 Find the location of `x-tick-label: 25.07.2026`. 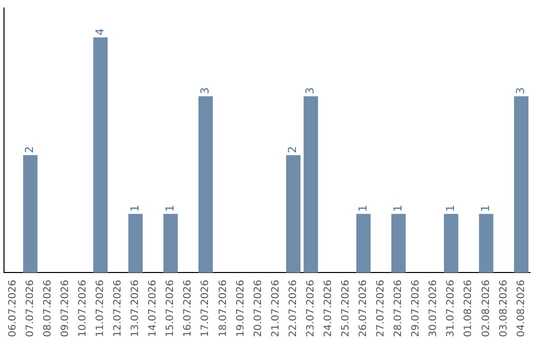

x-tick-label: 25.07.2026 is located at coordinates (346, 309).